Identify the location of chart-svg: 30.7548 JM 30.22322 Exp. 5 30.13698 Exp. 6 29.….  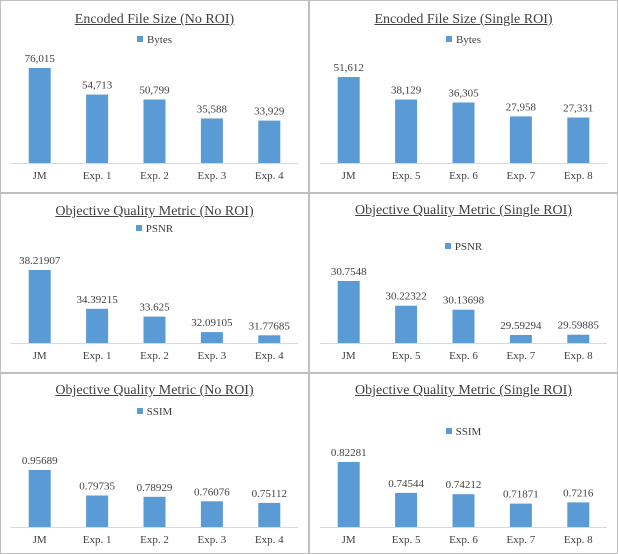
(463, 314).